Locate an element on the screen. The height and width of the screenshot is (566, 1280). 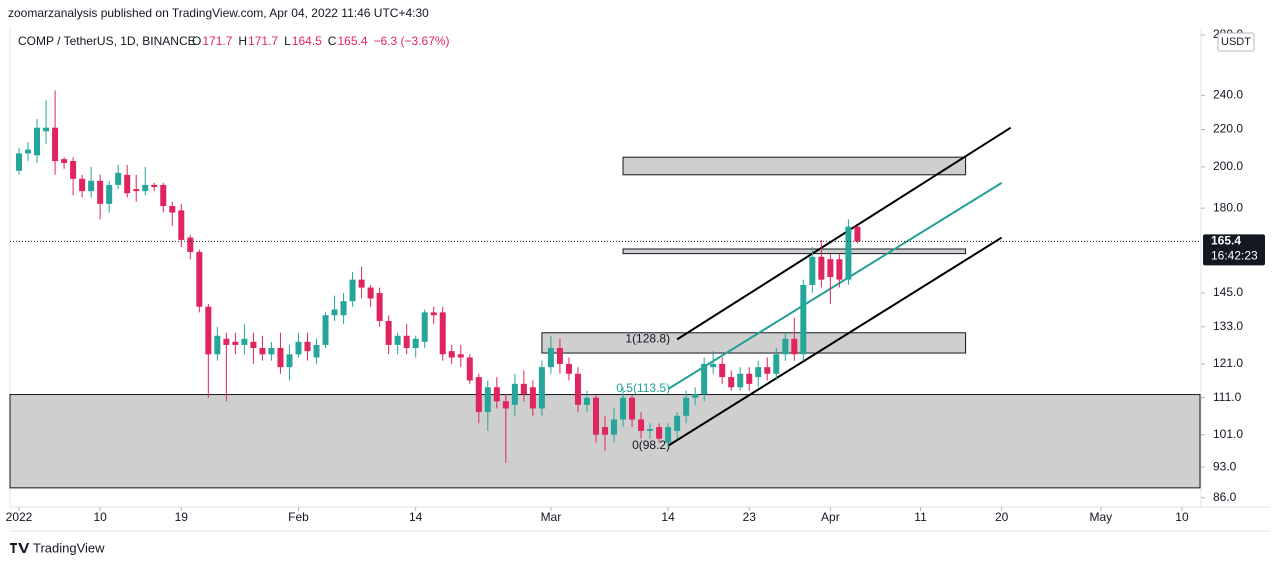
x-tick-label: 19 is located at coordinates (182, 517).